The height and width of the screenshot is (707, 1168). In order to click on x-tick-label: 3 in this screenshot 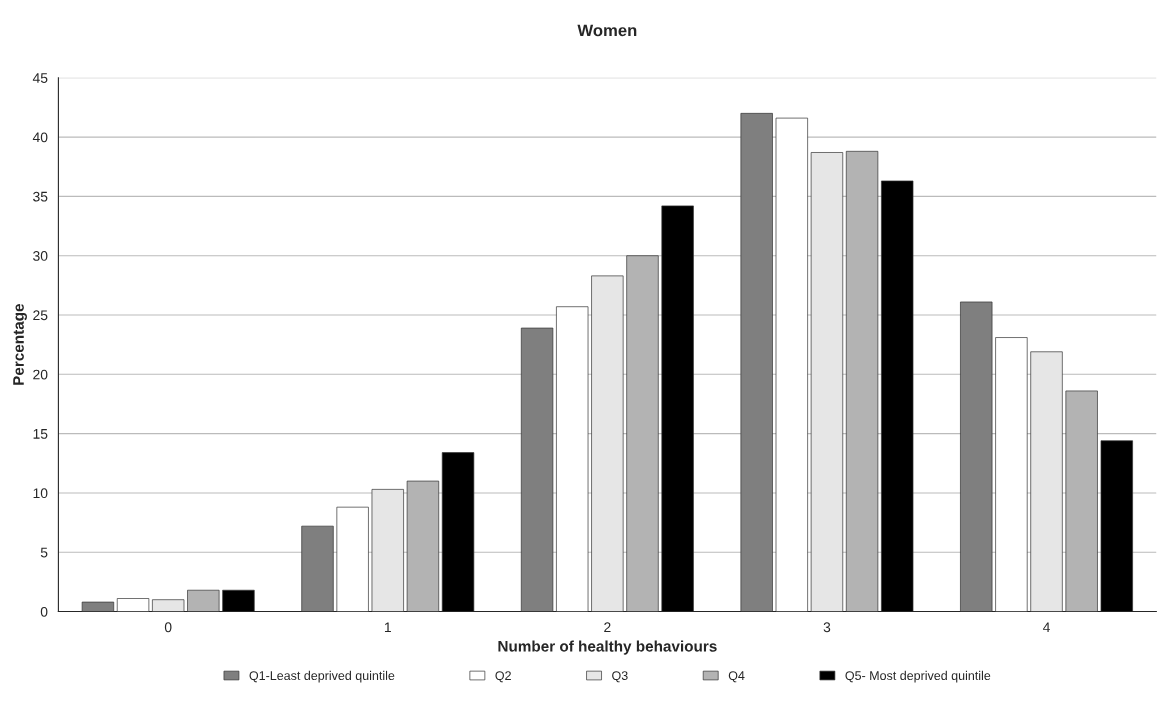, I will do `click(827, 627)`.